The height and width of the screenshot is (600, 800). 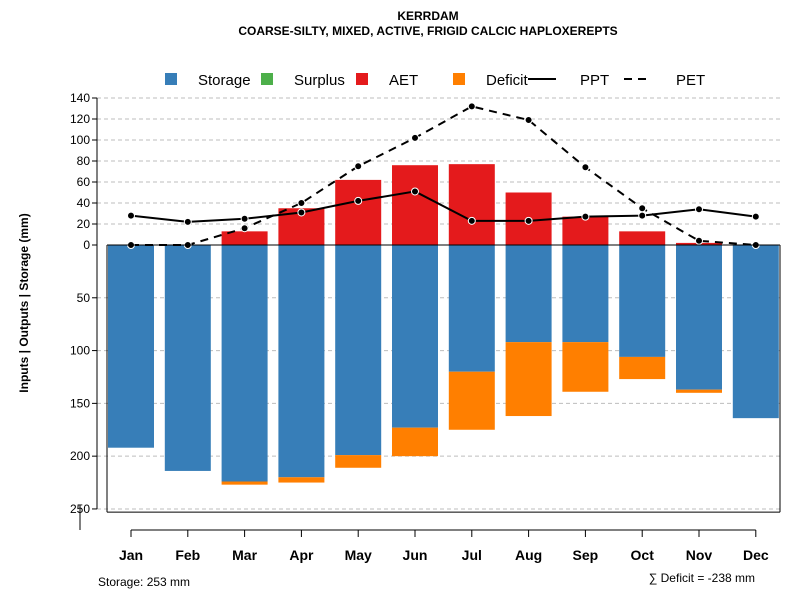 I want to click on ppt-point-mar, so click(x=244, y=218).